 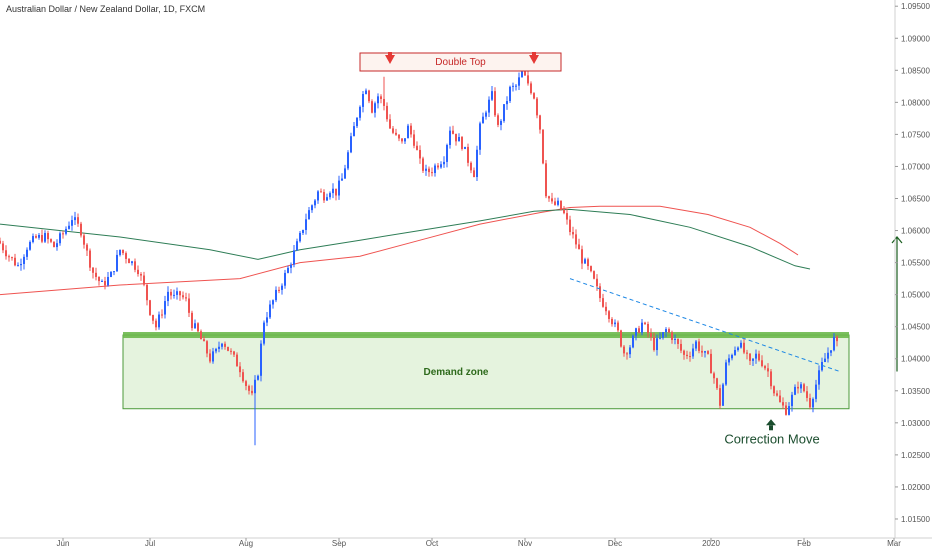 I want to click on up-arrow-icon, so click(x=771, y=422).